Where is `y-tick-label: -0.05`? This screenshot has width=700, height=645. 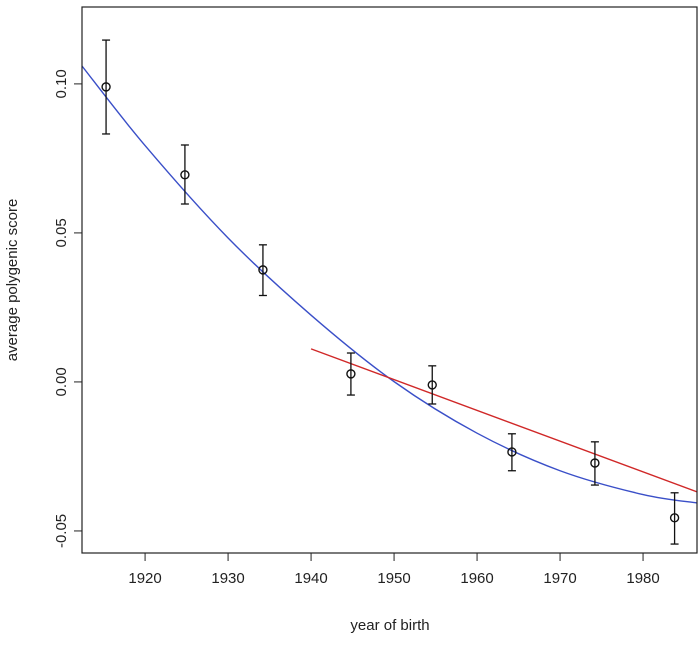 y-tick-label: -0.05 is located at coordinates (61, 531).